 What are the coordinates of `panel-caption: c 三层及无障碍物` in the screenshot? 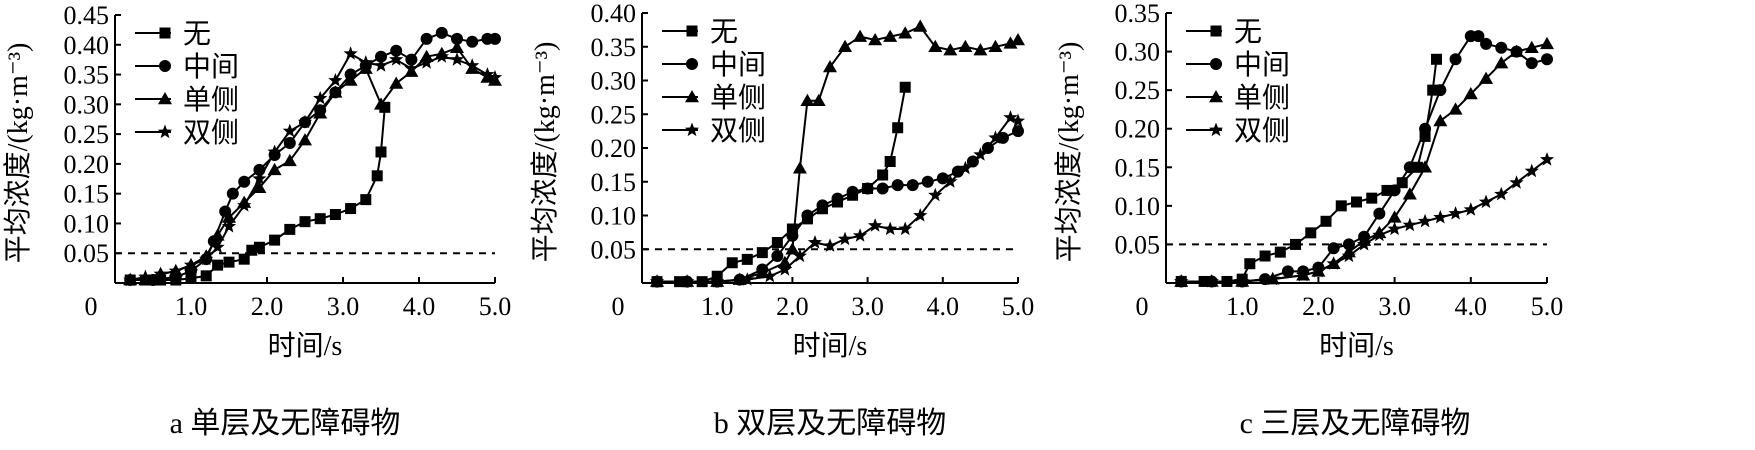 It's located at (1355, 423).